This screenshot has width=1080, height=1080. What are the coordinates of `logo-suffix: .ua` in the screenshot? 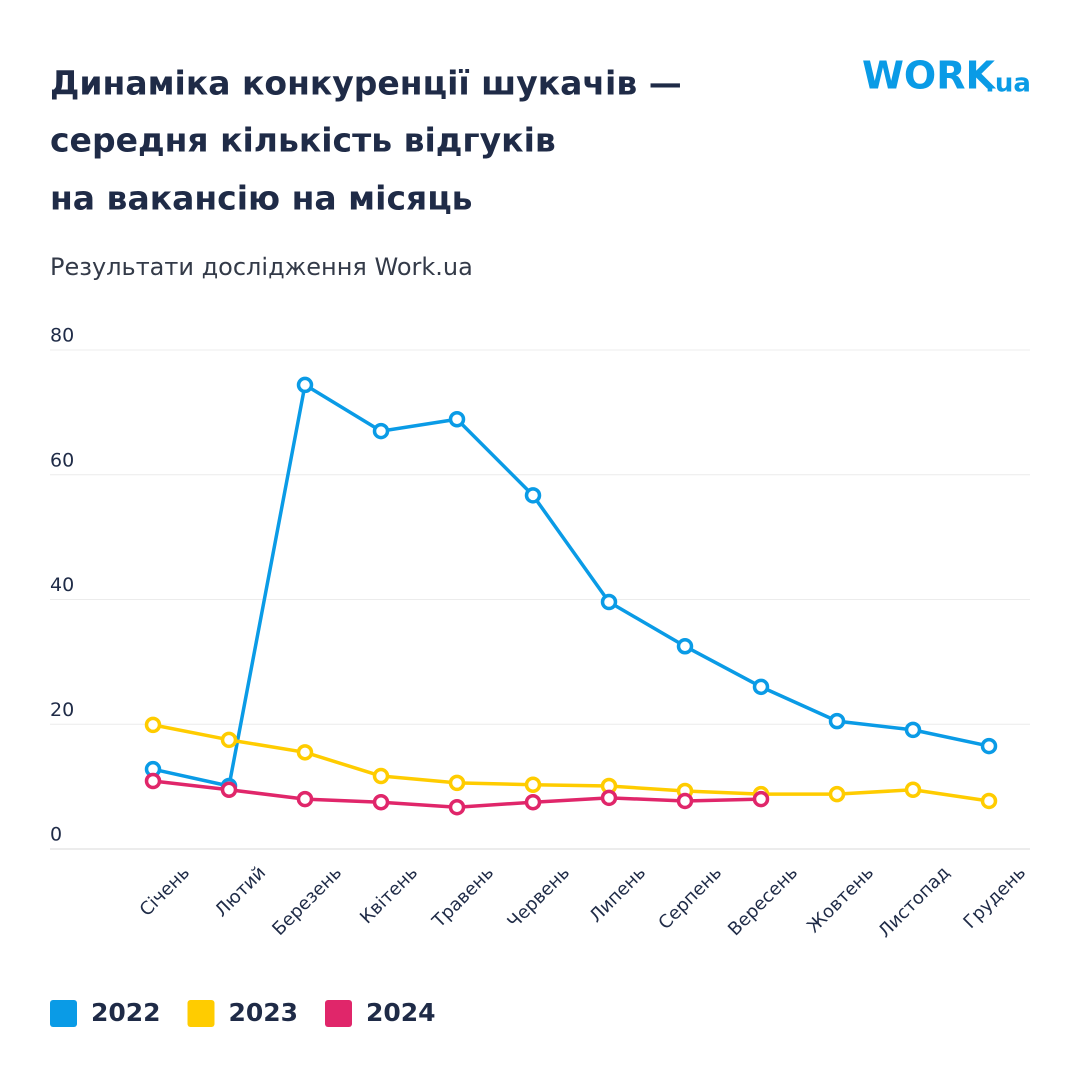 It's located at (1008, 84).